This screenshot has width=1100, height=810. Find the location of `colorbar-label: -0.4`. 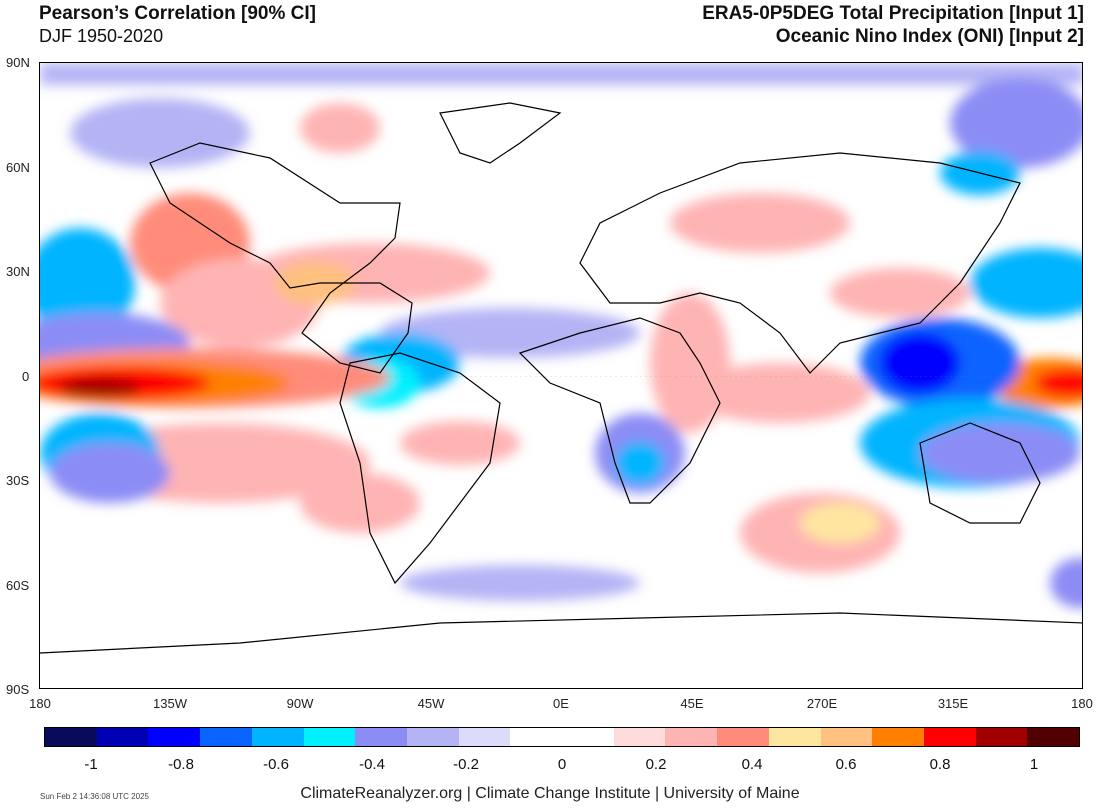

colorbar-label: -0.4 is located at coordinates (372, 764).